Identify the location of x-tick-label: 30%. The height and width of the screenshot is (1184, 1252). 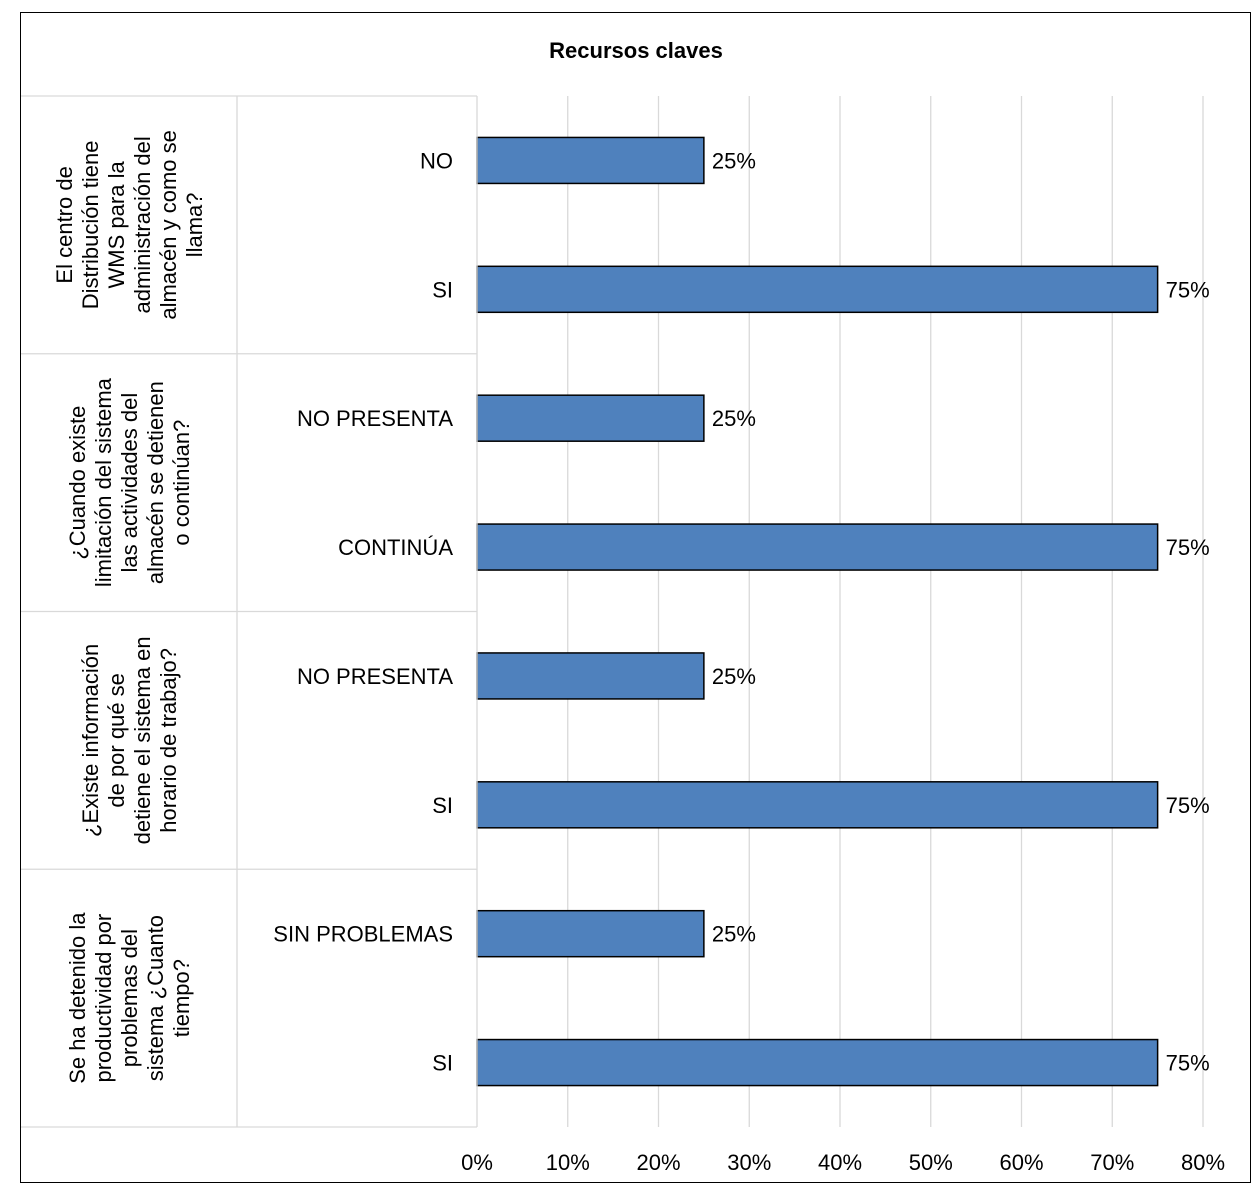
(749, 1162).